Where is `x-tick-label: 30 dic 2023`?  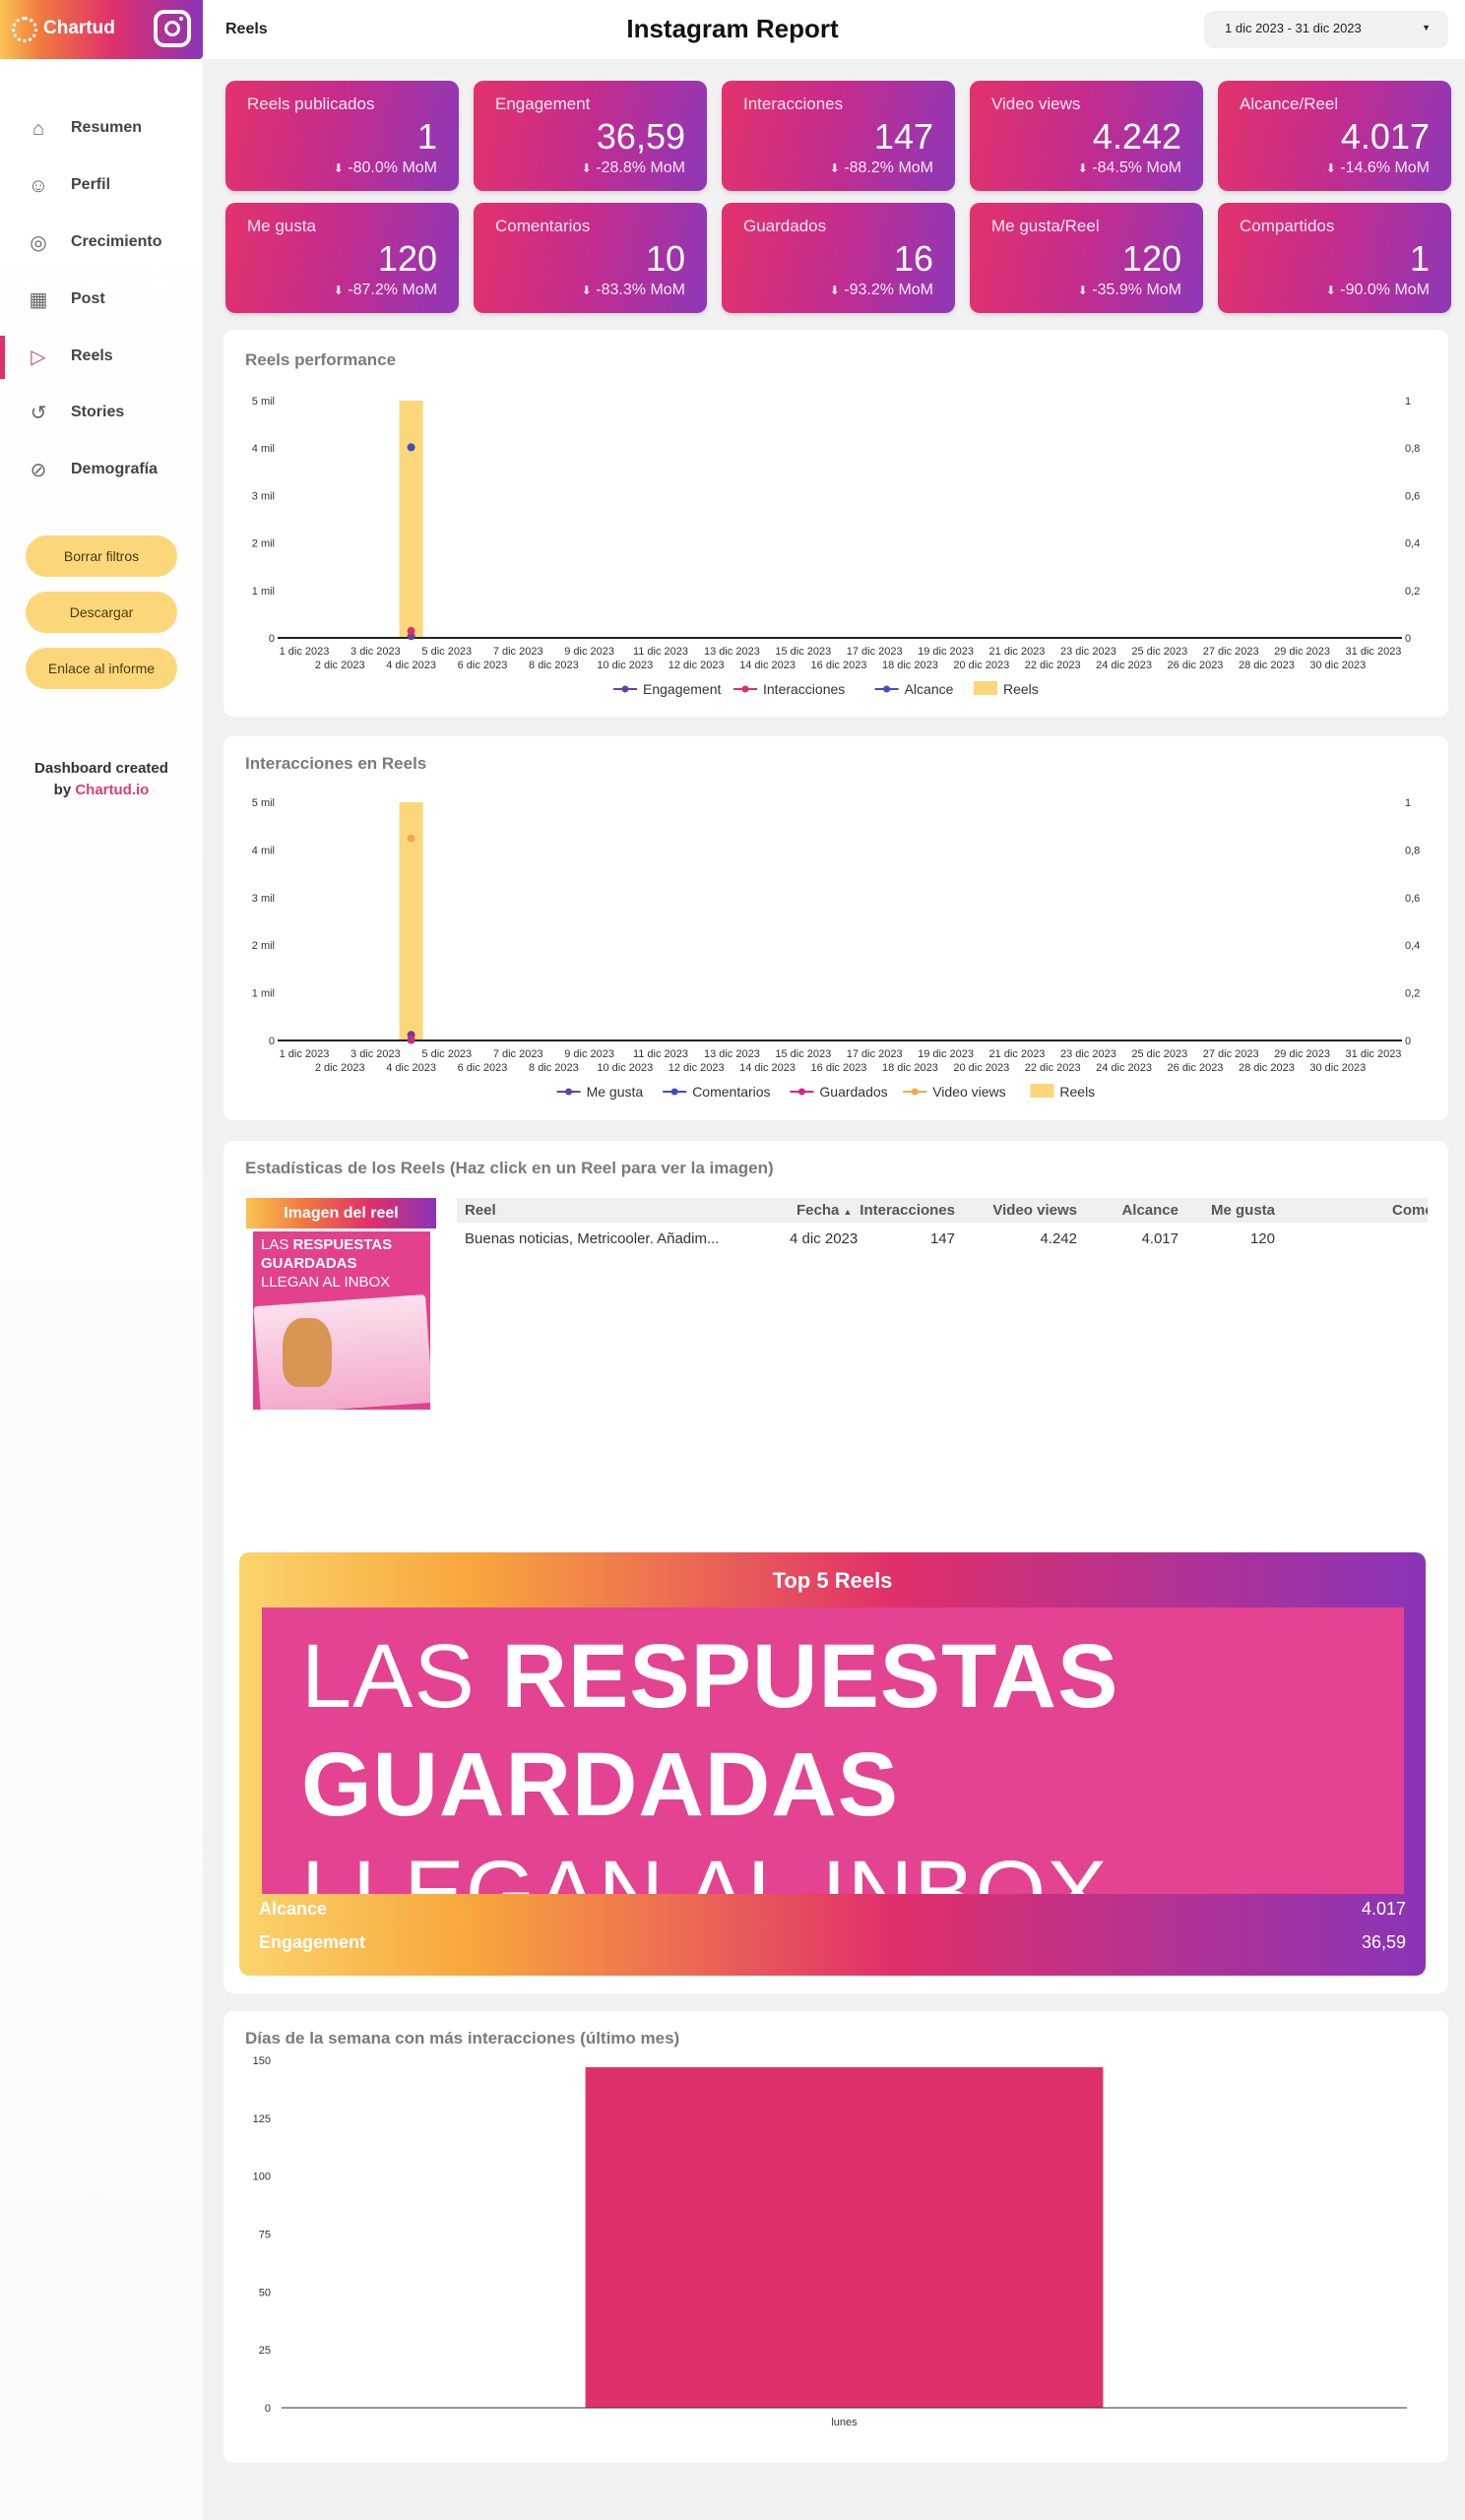
x-tick-label: 30 dic 2023 is located at coordinates (1337, 1068).